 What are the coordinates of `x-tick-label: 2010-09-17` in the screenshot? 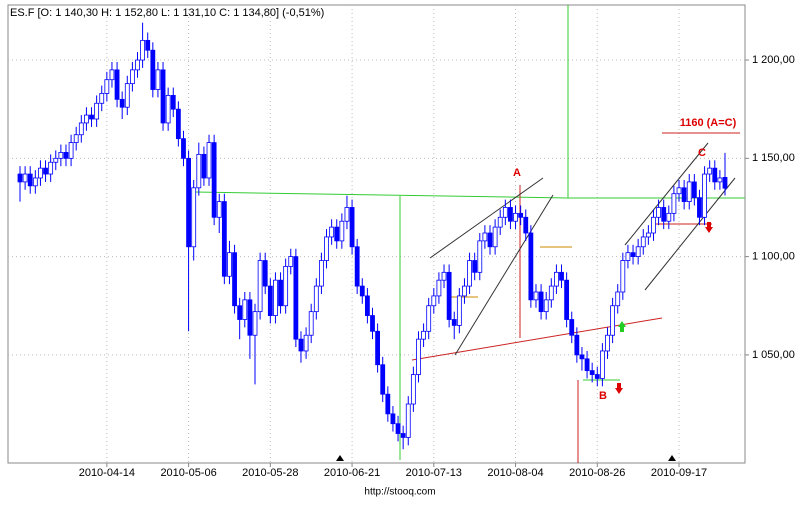 It's located at (679, 473).